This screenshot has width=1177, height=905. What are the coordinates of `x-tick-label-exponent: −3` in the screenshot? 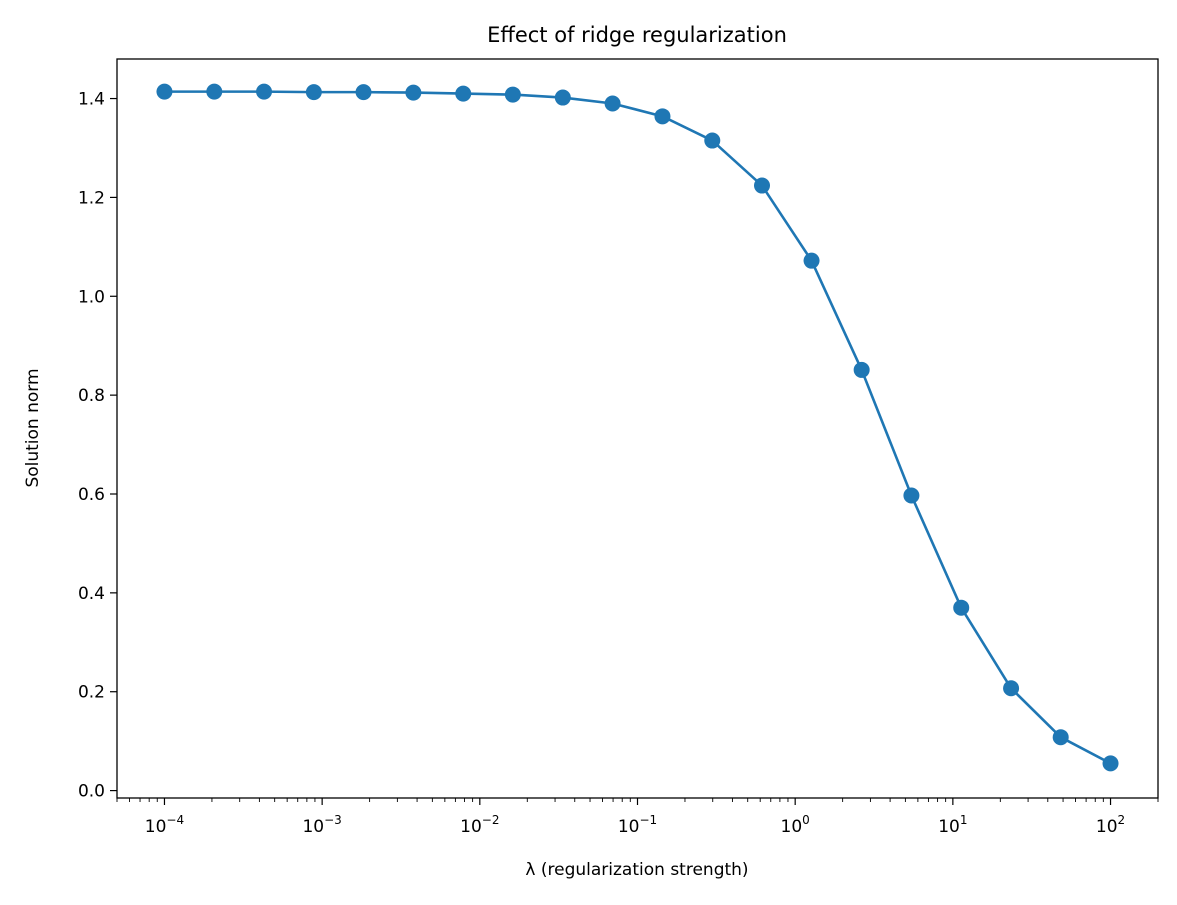 It's located at (333, 820).